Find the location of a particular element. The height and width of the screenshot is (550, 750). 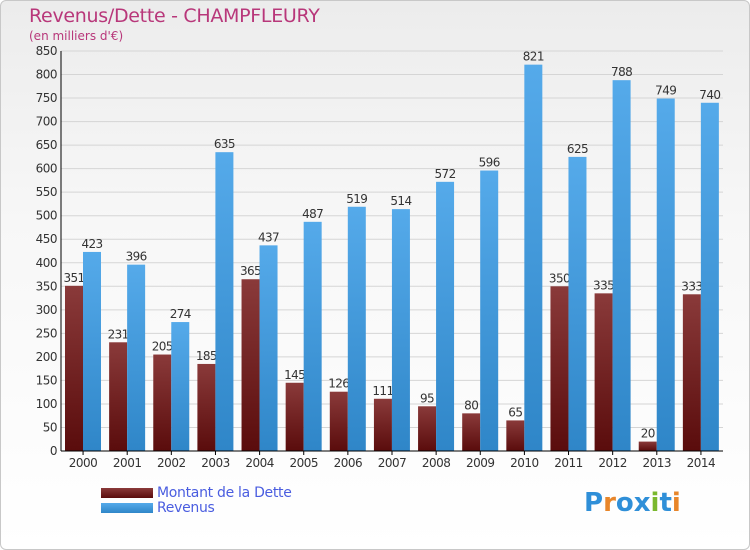

y-tick-label: 100 is located at coordinates (46, 404).